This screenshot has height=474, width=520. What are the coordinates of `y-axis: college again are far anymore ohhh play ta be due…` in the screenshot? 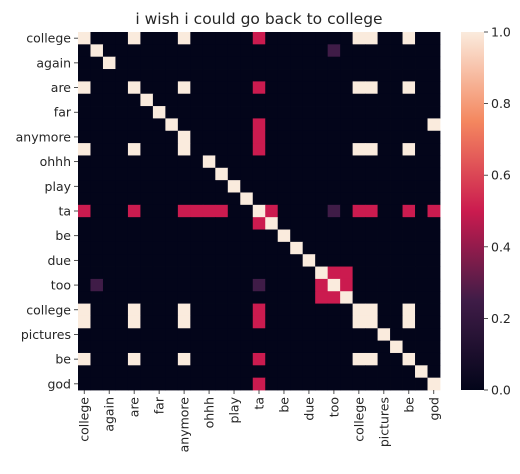 It's located at (47, 211).